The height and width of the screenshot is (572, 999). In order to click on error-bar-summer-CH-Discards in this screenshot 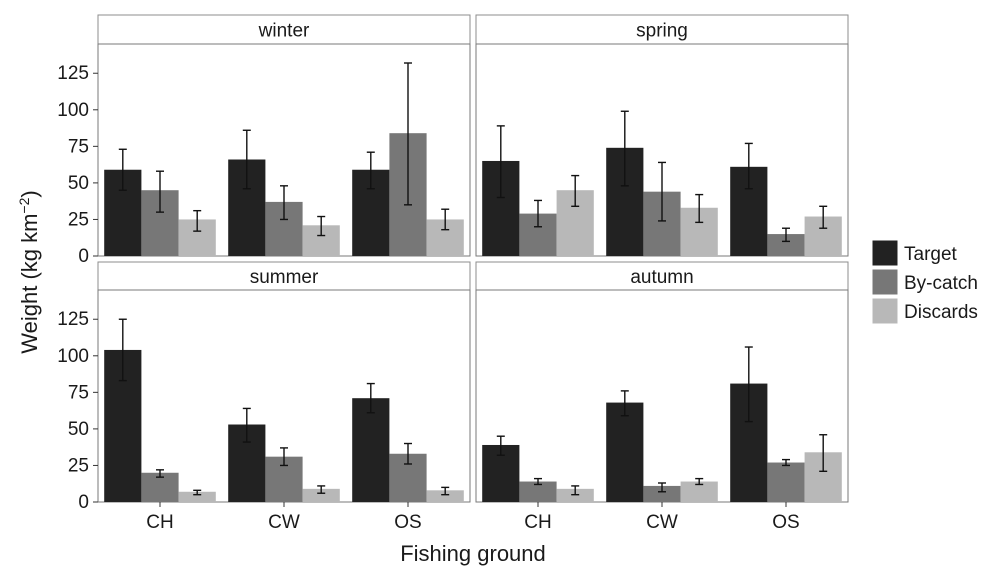, I will do `click(197, 492)`.